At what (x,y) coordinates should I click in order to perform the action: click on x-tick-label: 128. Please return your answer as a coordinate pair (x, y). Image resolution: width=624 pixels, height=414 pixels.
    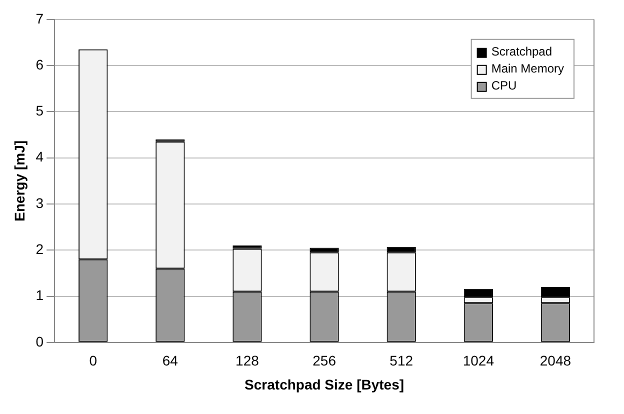
    Looking at the image, I should click on (248, 360).